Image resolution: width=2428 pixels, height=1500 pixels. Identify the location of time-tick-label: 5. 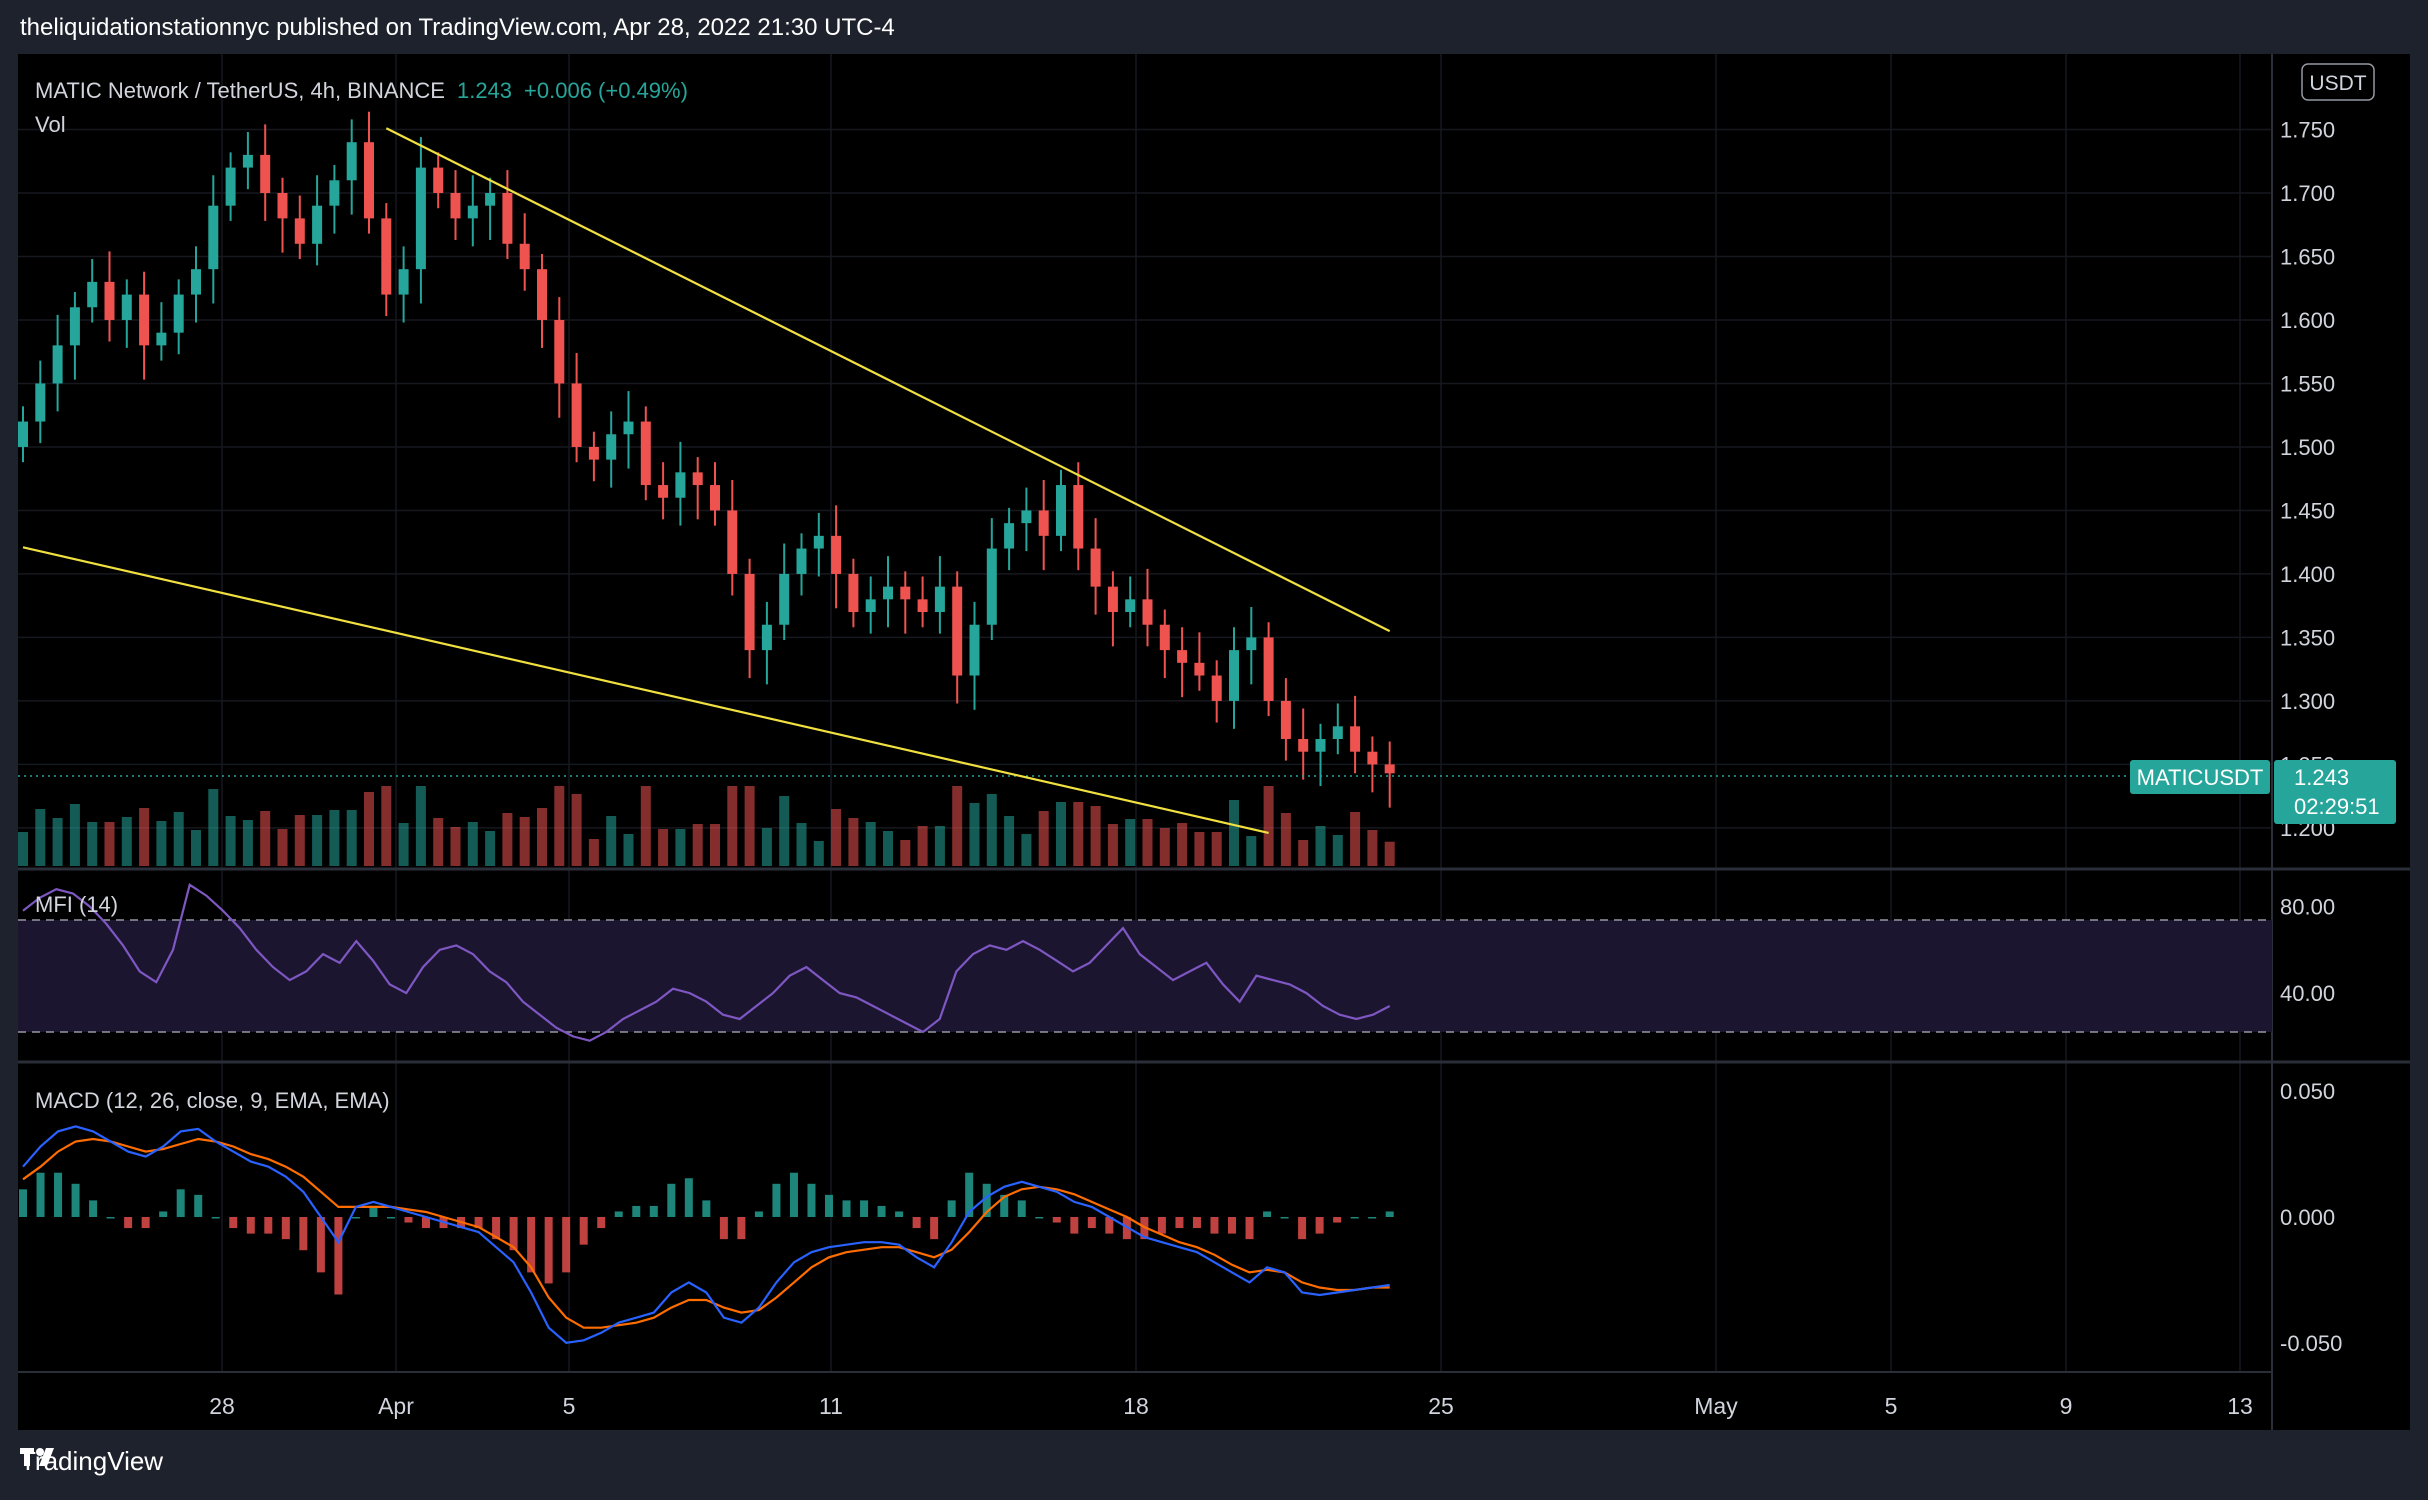
(569, 1406).